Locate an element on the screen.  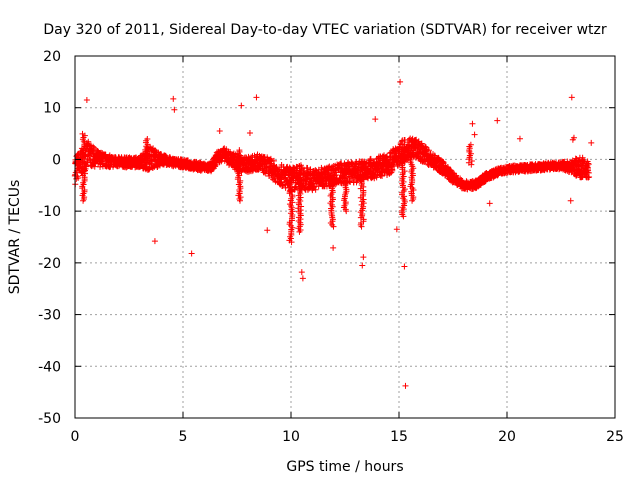
y-tick-label: -50 is located at coordinates (49, 419).